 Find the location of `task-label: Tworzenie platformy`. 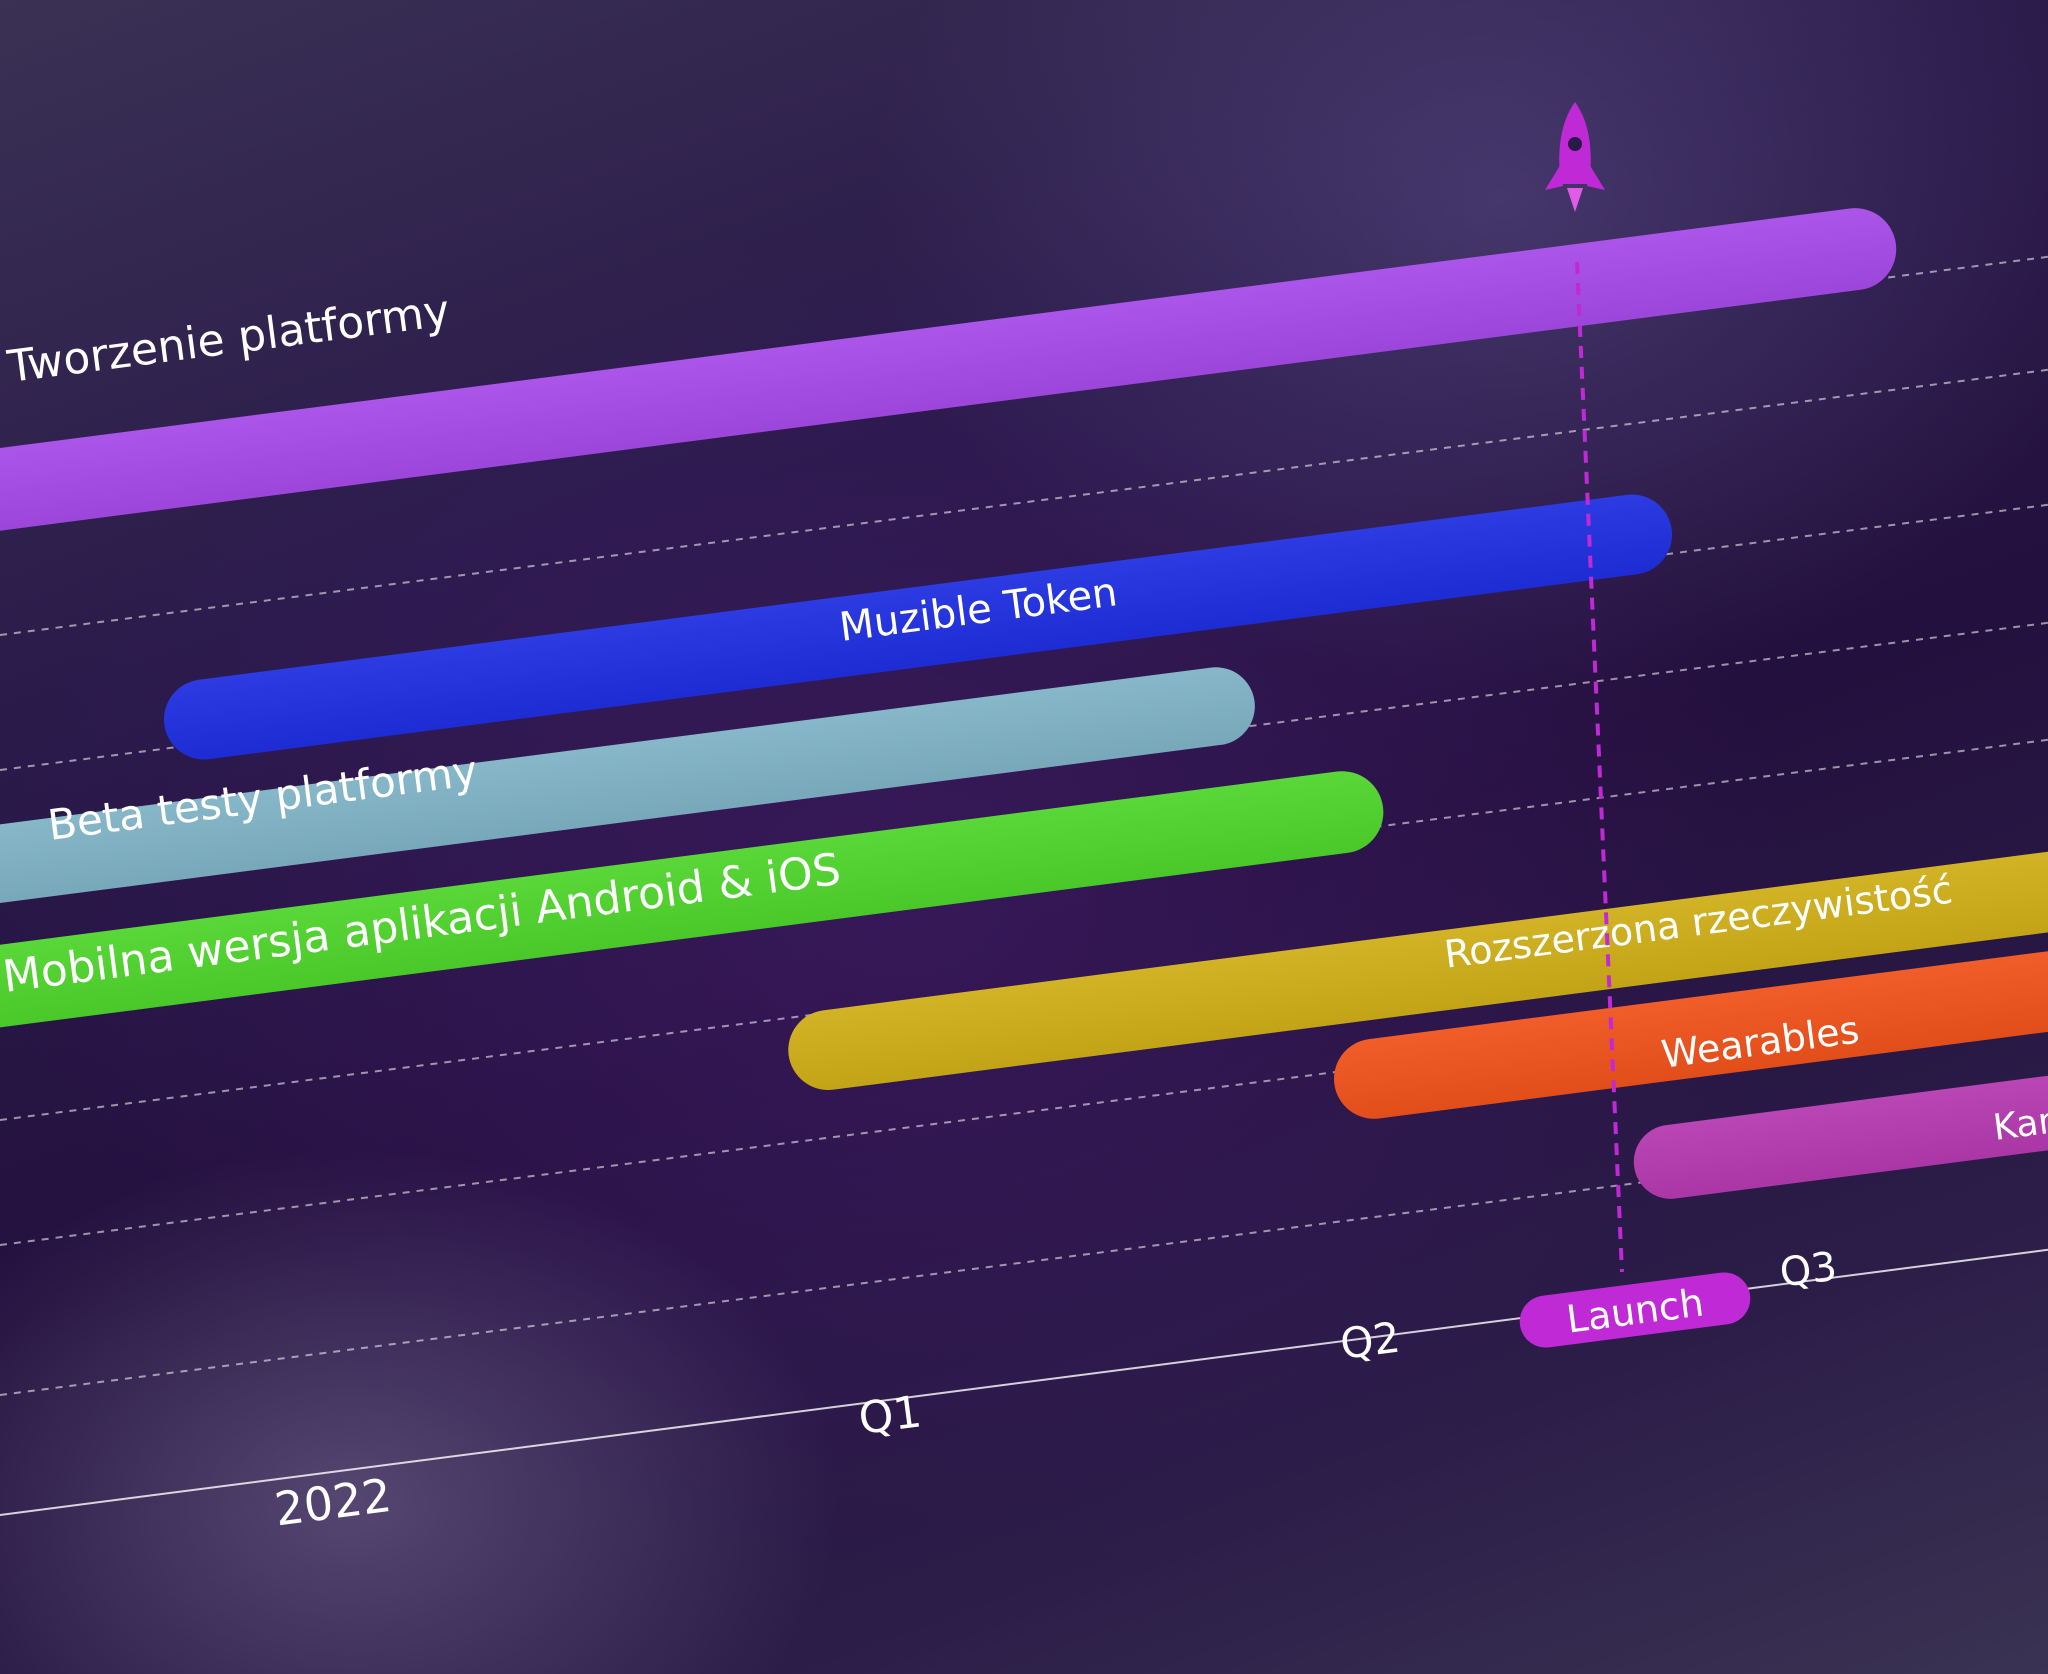

task-label: Tworzenie platformy is located at coordinates (228, 339).